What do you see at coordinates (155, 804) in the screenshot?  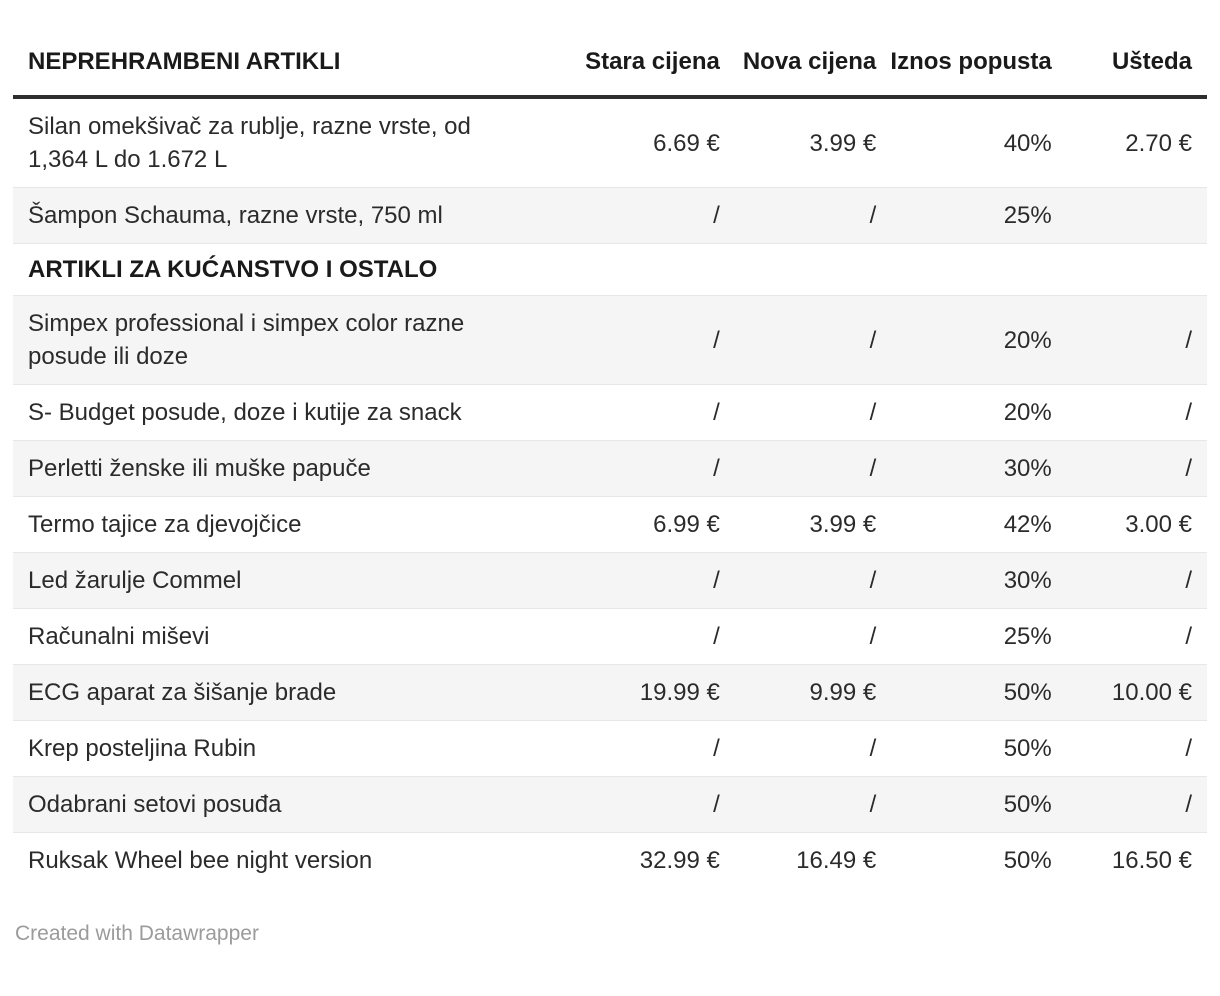 I see `item-name: Odabrani setovi posuđa` at bounding box center [155, 804].